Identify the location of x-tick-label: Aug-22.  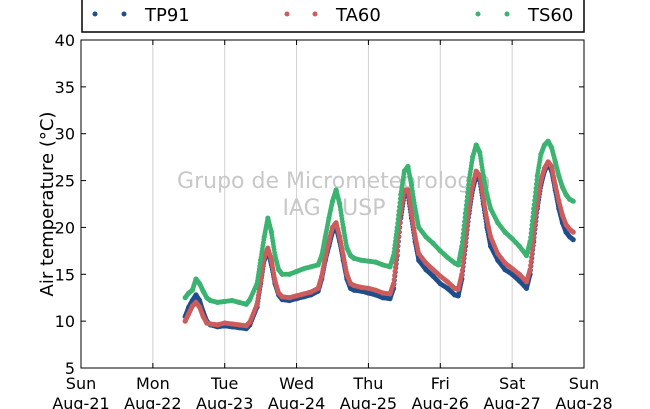
(152, 401).